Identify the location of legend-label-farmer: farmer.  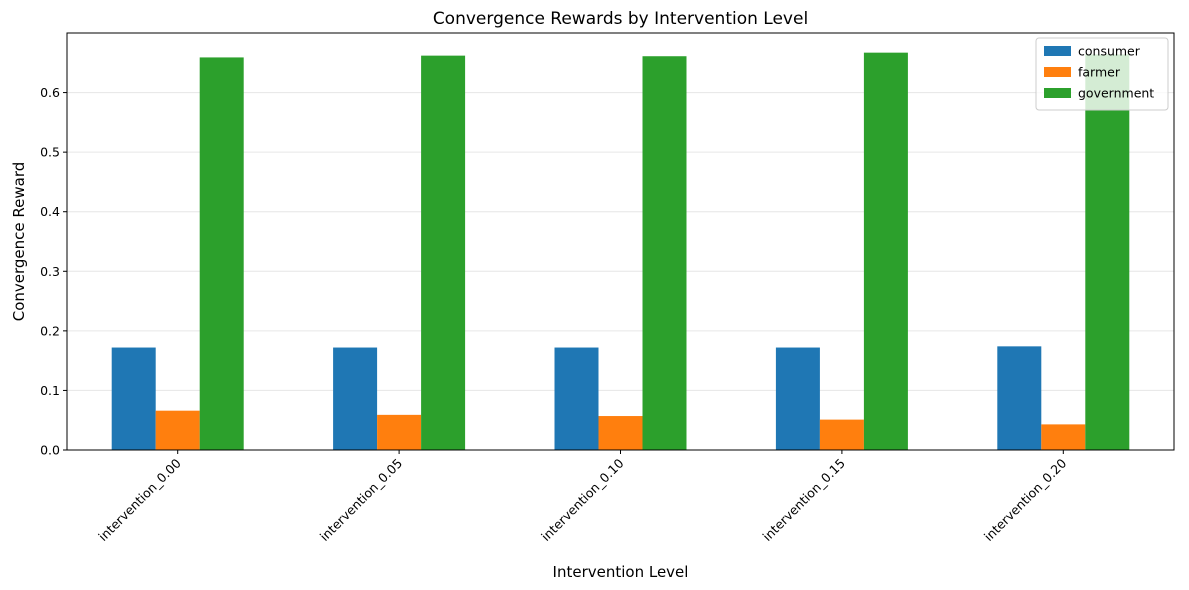
(1099, 72).